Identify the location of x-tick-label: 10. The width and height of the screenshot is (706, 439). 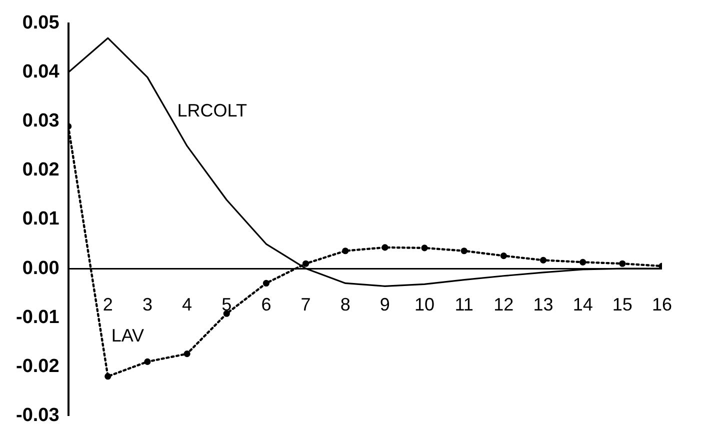
(424, 304).